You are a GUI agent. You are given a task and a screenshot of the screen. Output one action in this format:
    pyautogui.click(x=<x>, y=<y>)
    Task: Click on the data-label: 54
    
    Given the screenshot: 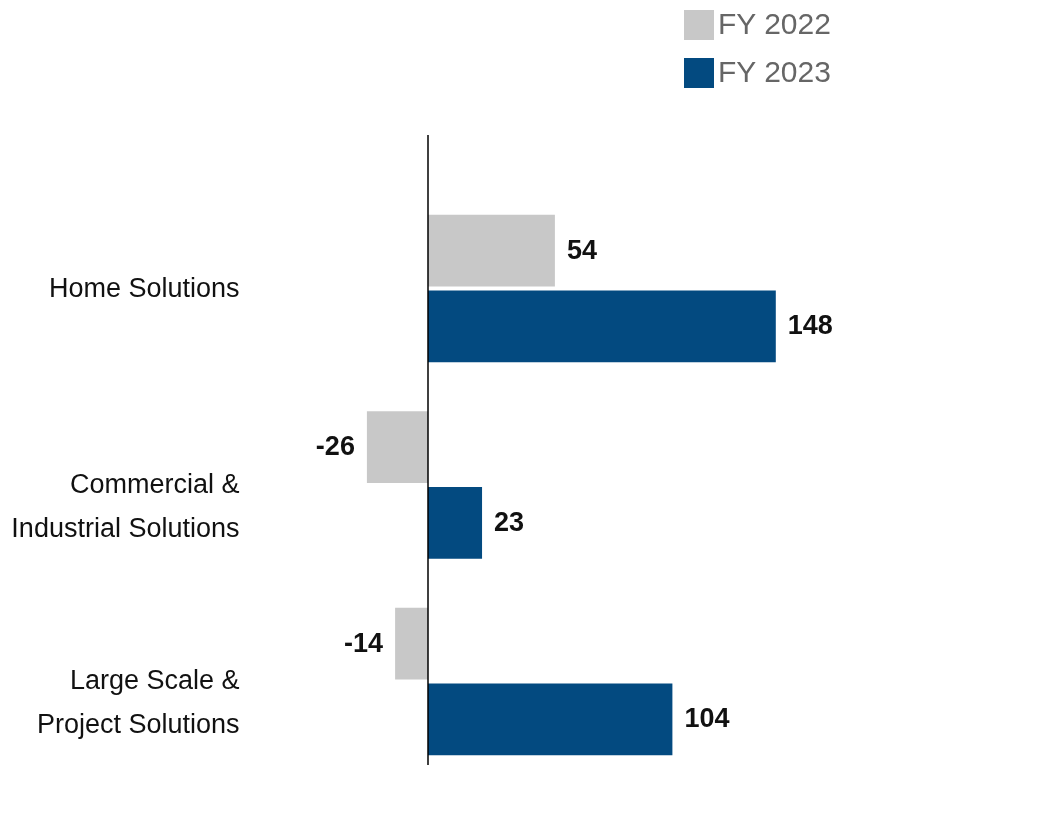 What is the action you would take?
    pyautogui.click(x=581, y=249)
    